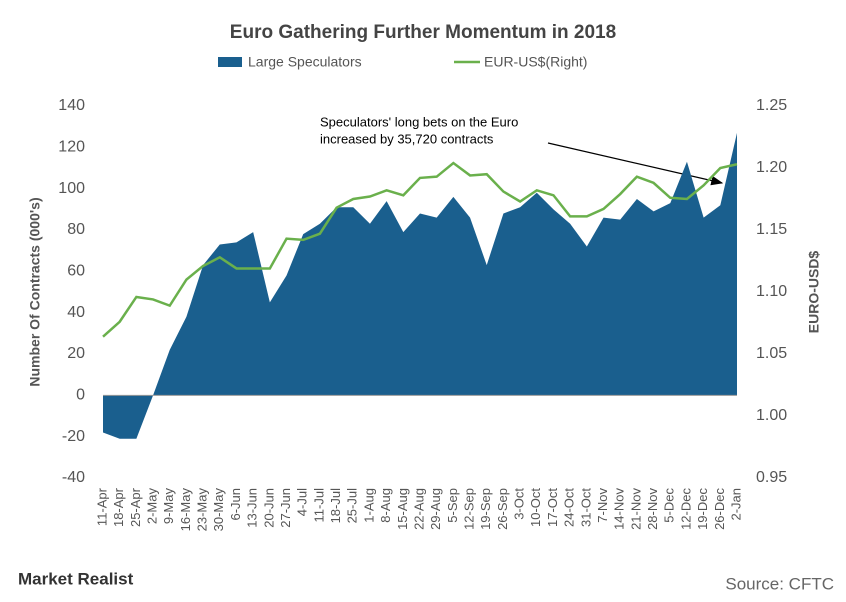 This screenshot has height=602, width=846. I want to click on y-tick-label: 120, so click(71, 147).